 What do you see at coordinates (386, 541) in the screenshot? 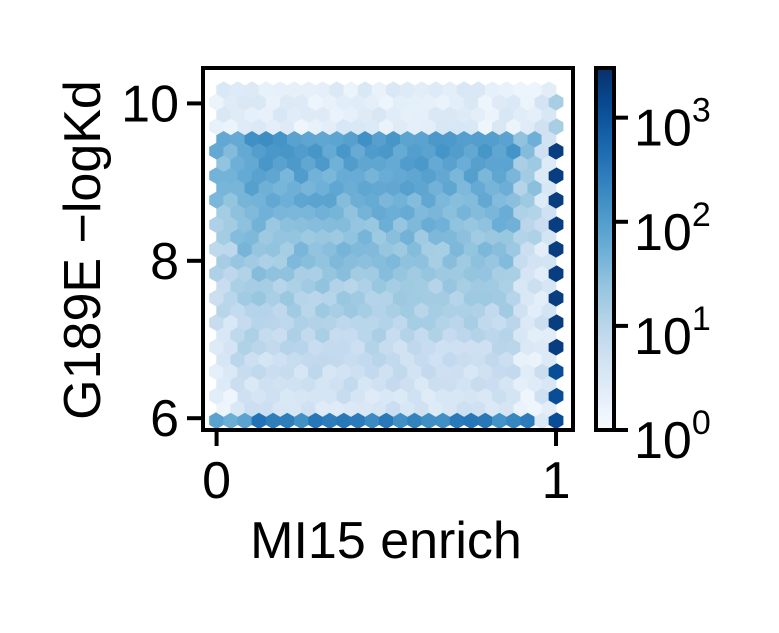
I see `x-axis-label: MI15 enrich` at bounding box center [386, 541].